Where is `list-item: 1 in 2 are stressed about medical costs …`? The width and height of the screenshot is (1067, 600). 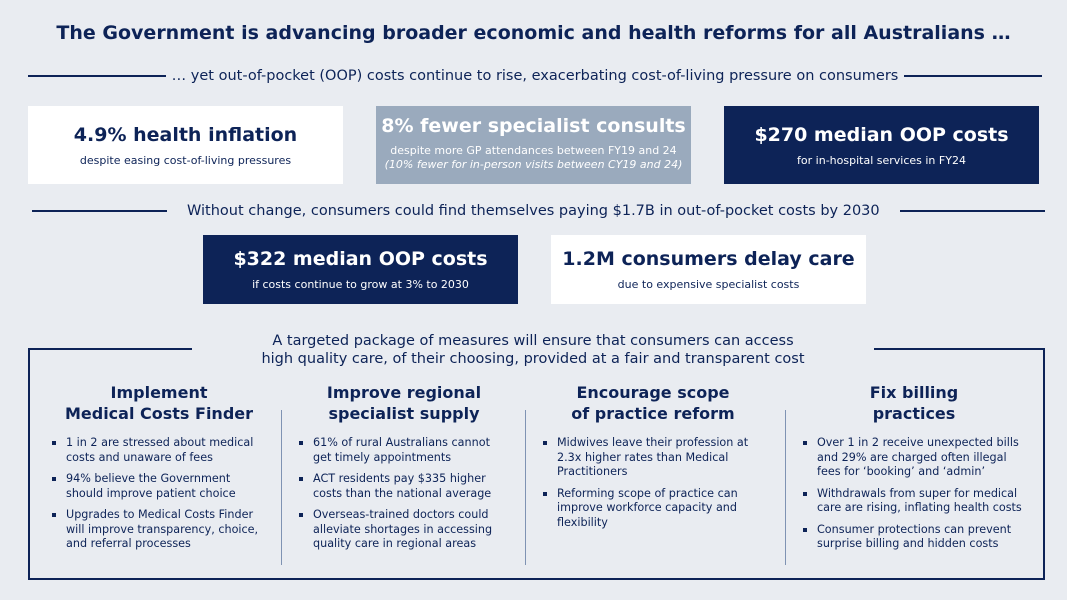 list-item: 1 in 2 are stressed about medical costs … is located at coordinates (159, 450).